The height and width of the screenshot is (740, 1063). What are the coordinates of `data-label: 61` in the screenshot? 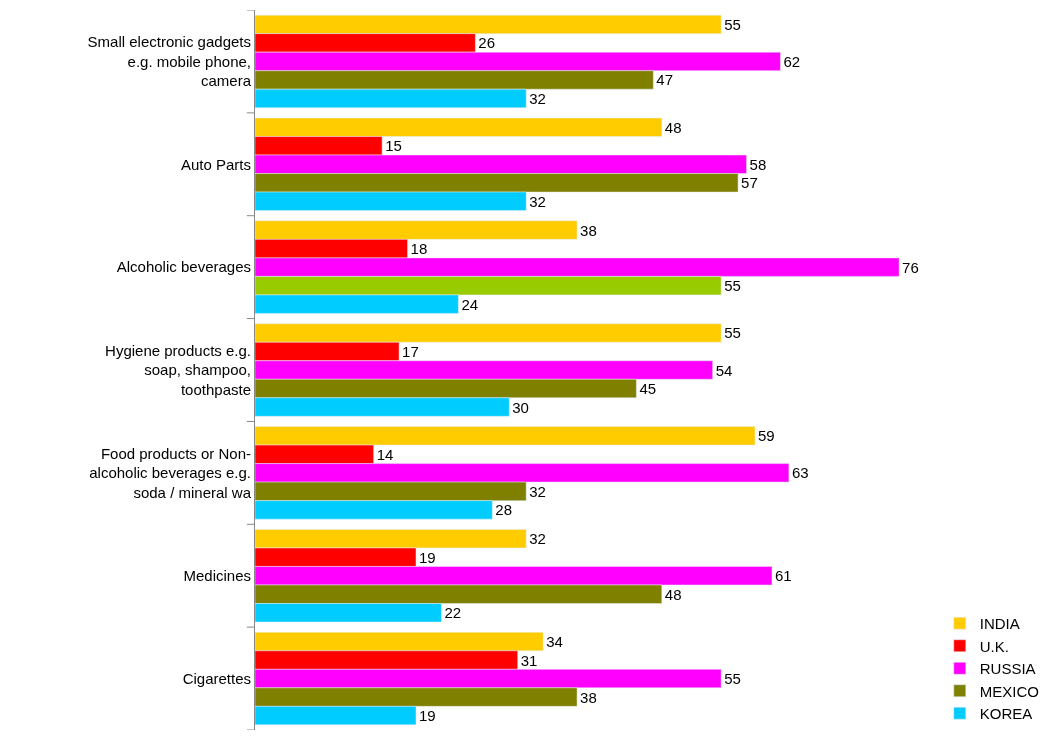 It's located at (783, 576).